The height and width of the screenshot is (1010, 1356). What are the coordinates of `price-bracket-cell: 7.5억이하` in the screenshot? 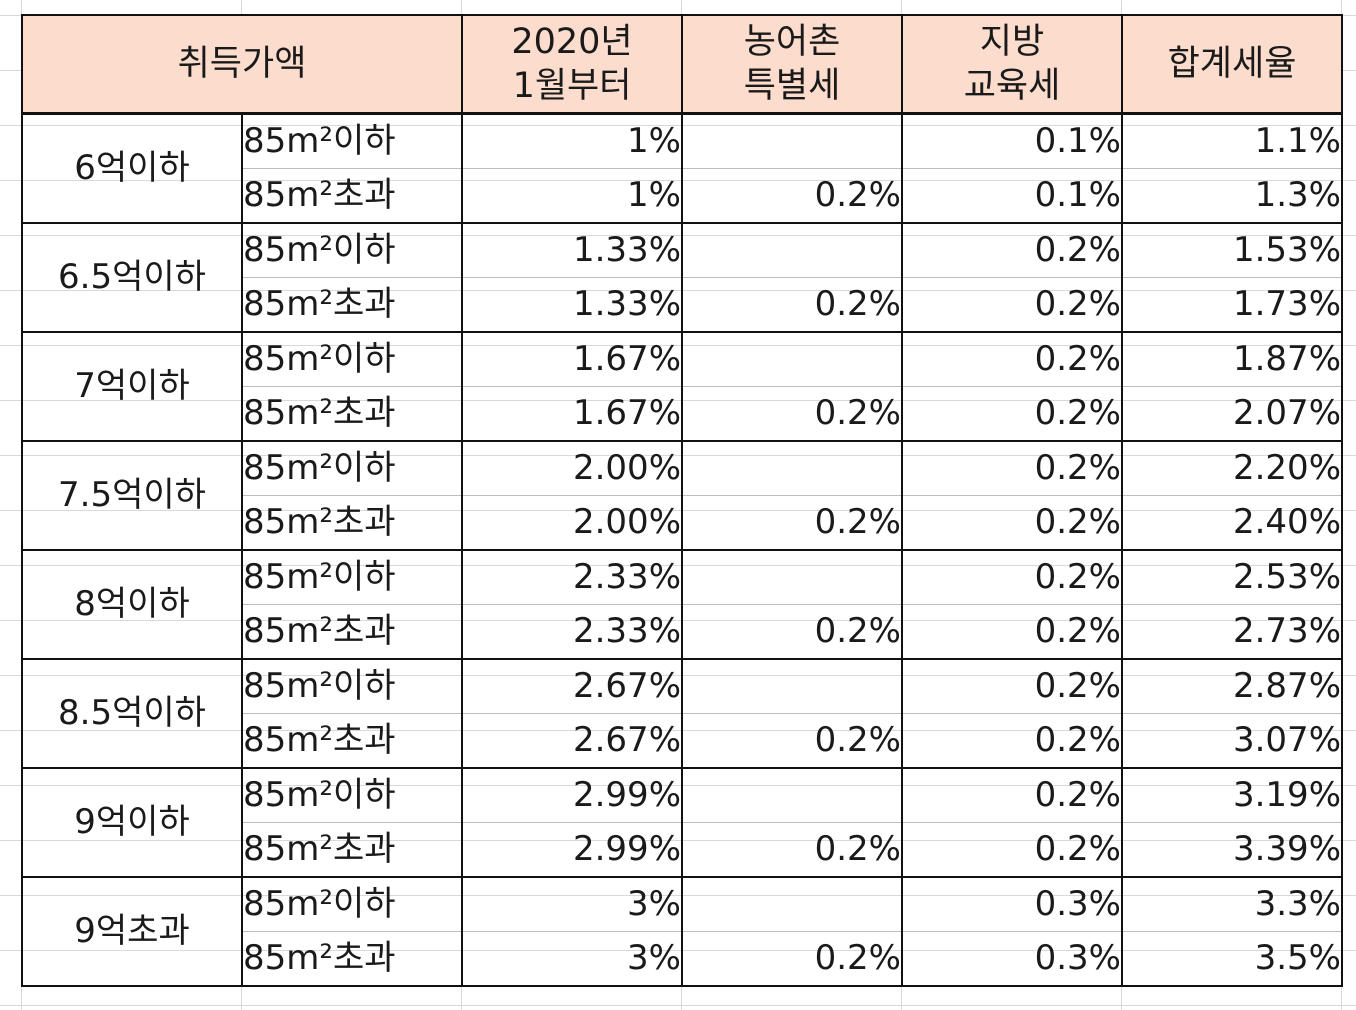 It's located at (132, 495).